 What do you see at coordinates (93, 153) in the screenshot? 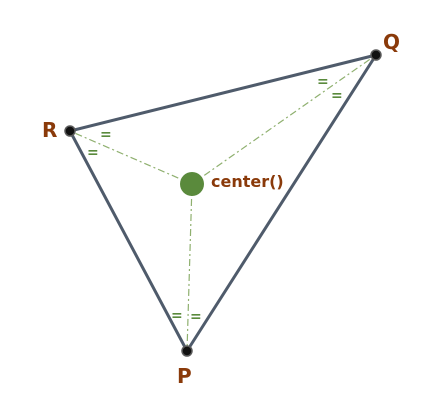
I see `equal-mark-r-2: =` at bounding box center [93, 153].